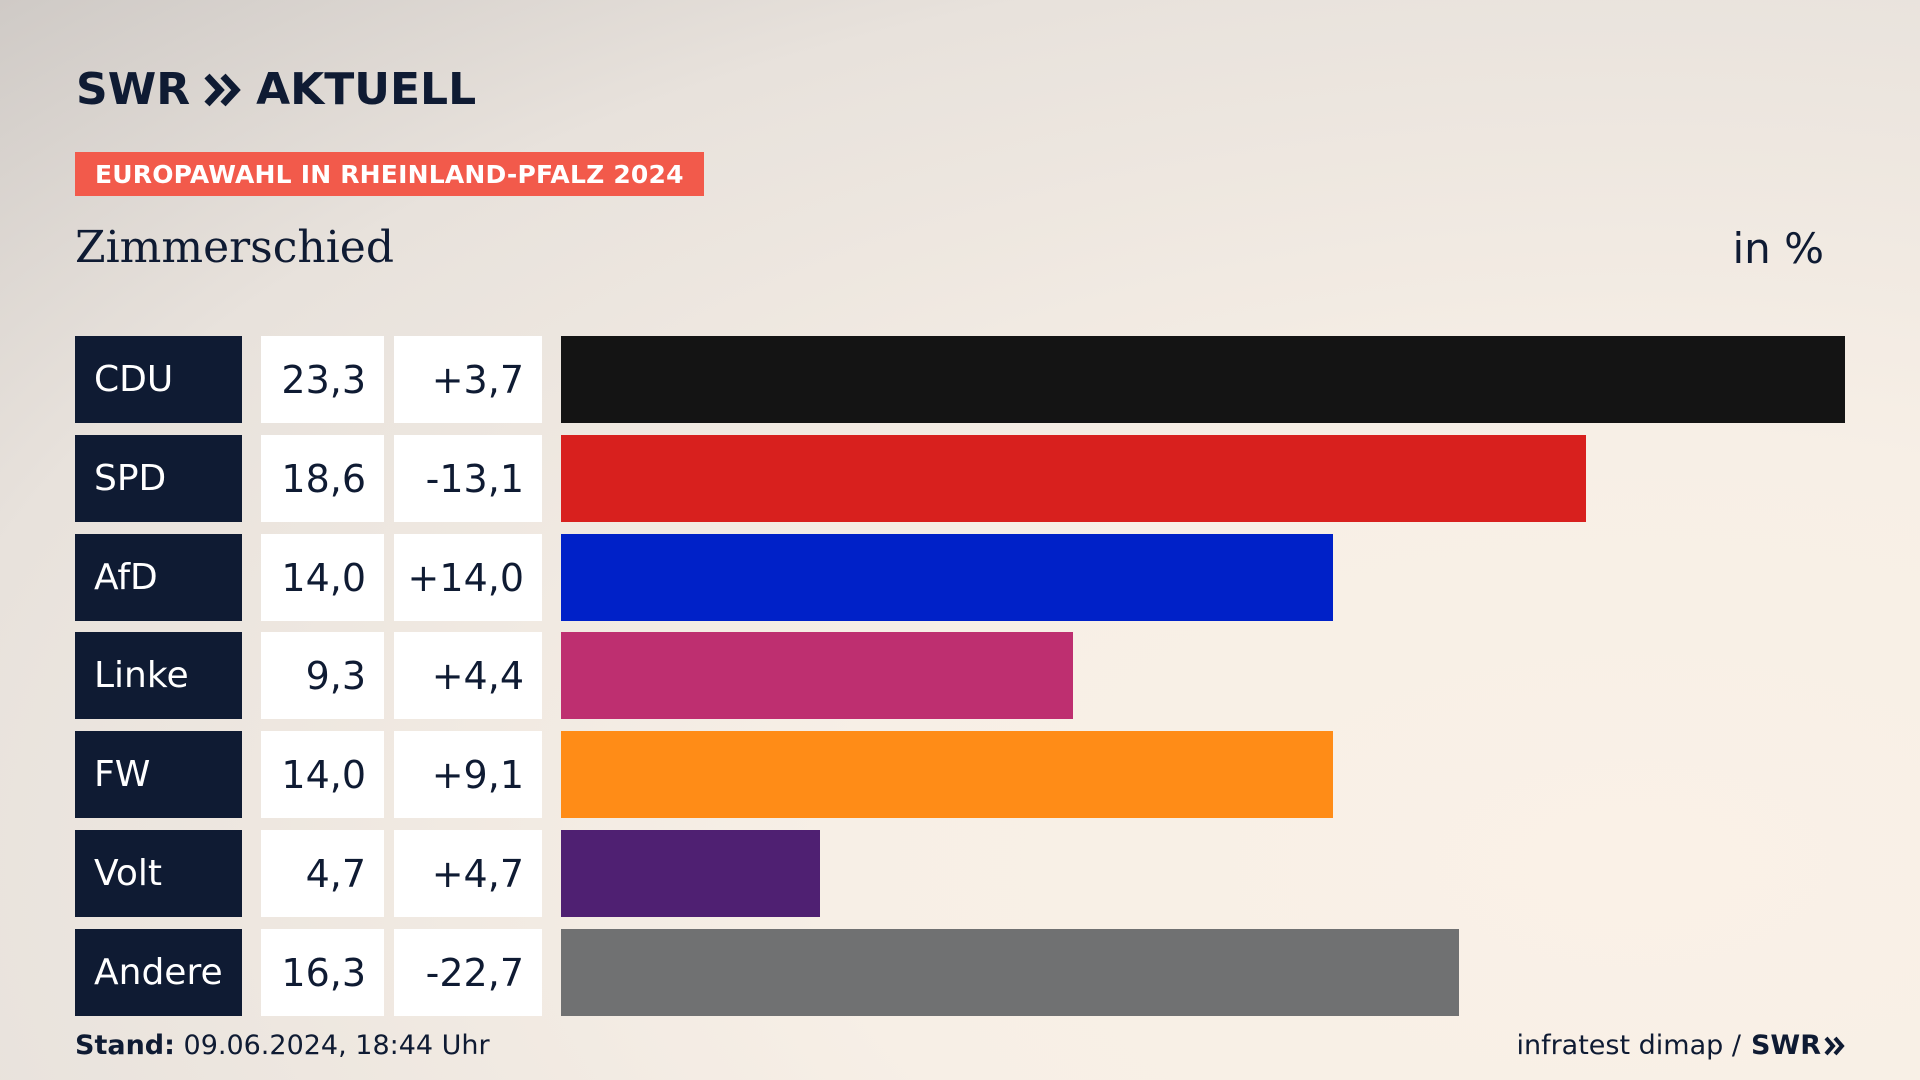 The height and width of the screenshot is (1080, 1920). I want to click on party-label: CDU, so click(158, 379).